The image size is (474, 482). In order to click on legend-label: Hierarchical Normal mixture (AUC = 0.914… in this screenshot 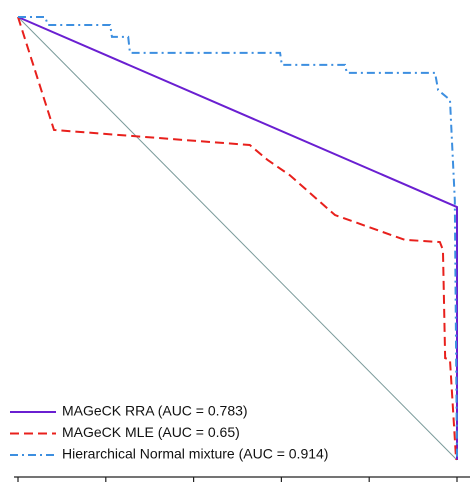, I will do `click(195, 454)`.